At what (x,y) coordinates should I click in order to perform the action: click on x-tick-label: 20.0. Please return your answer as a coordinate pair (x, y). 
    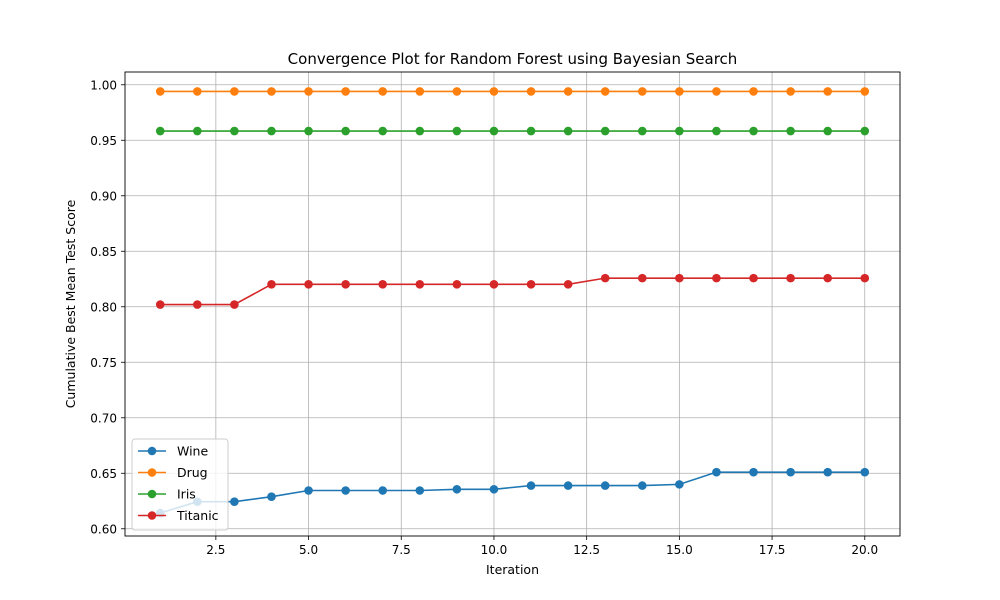
    Looking at the image, I should click on (864, 550).